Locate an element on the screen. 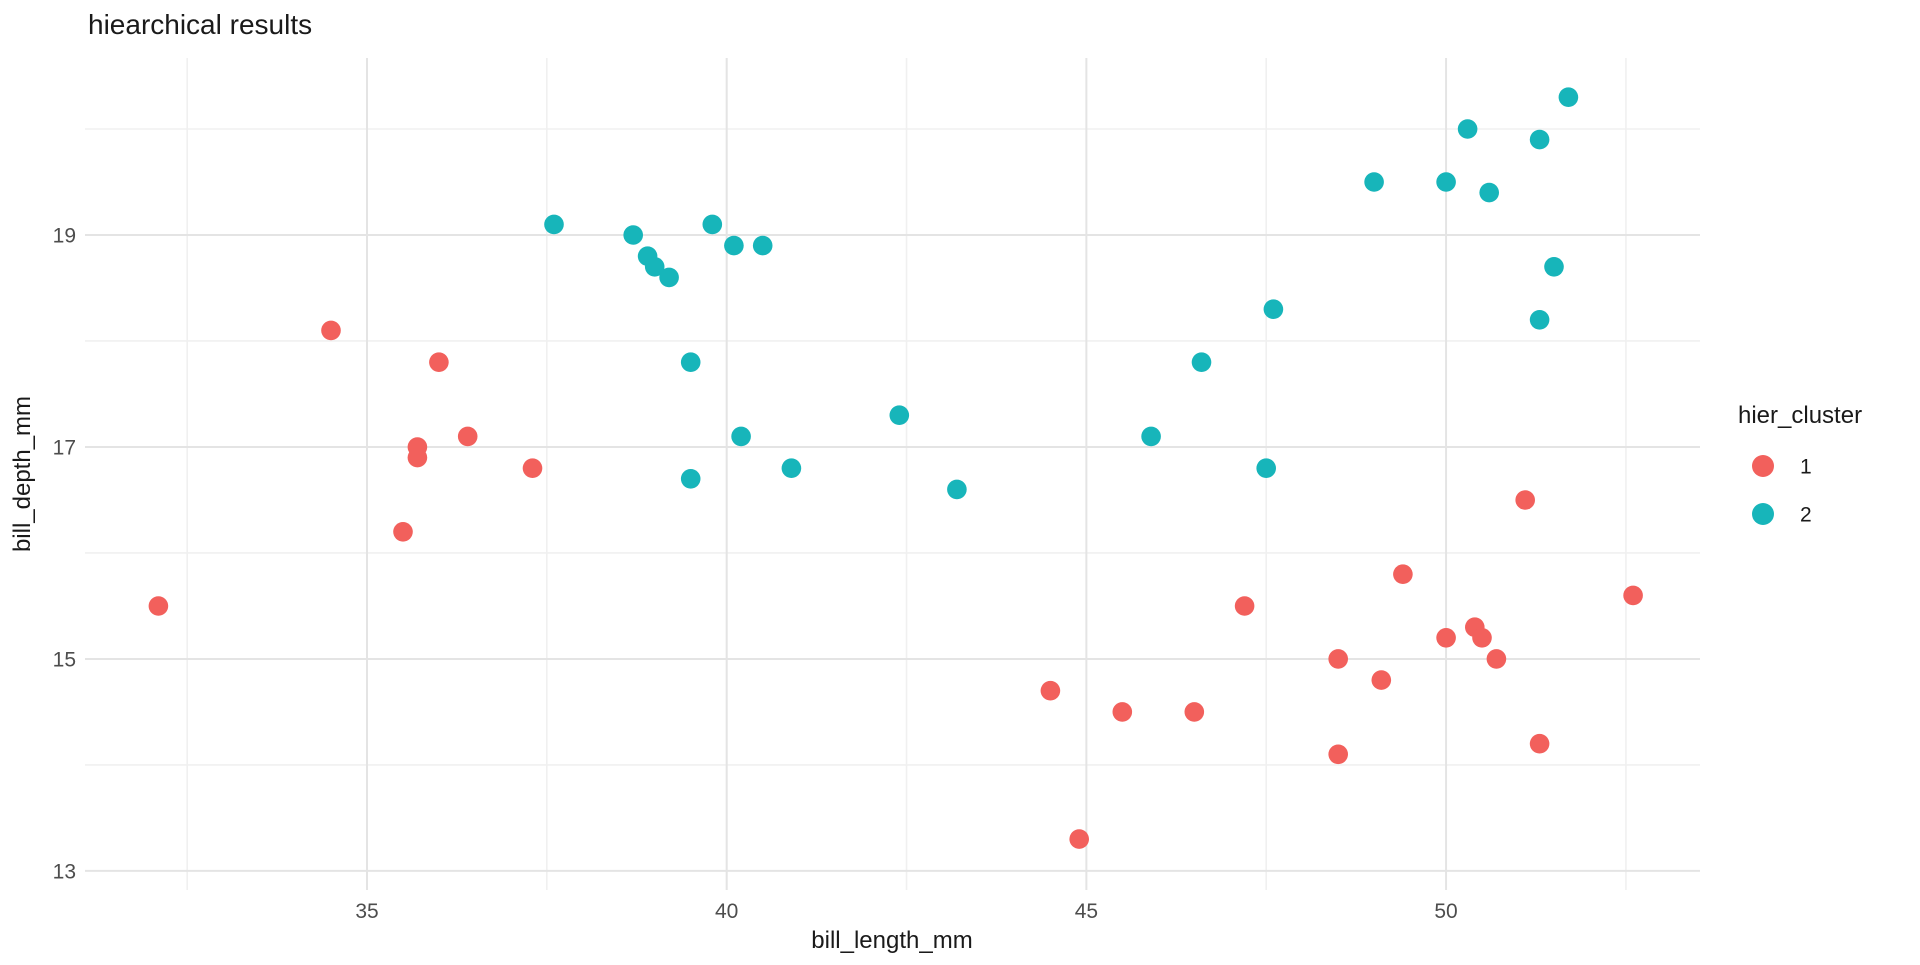 This screenshot has height=965, width=1920. x-axis-tick-labels: 35 40 45 50 is located at coordinates (906, 911).